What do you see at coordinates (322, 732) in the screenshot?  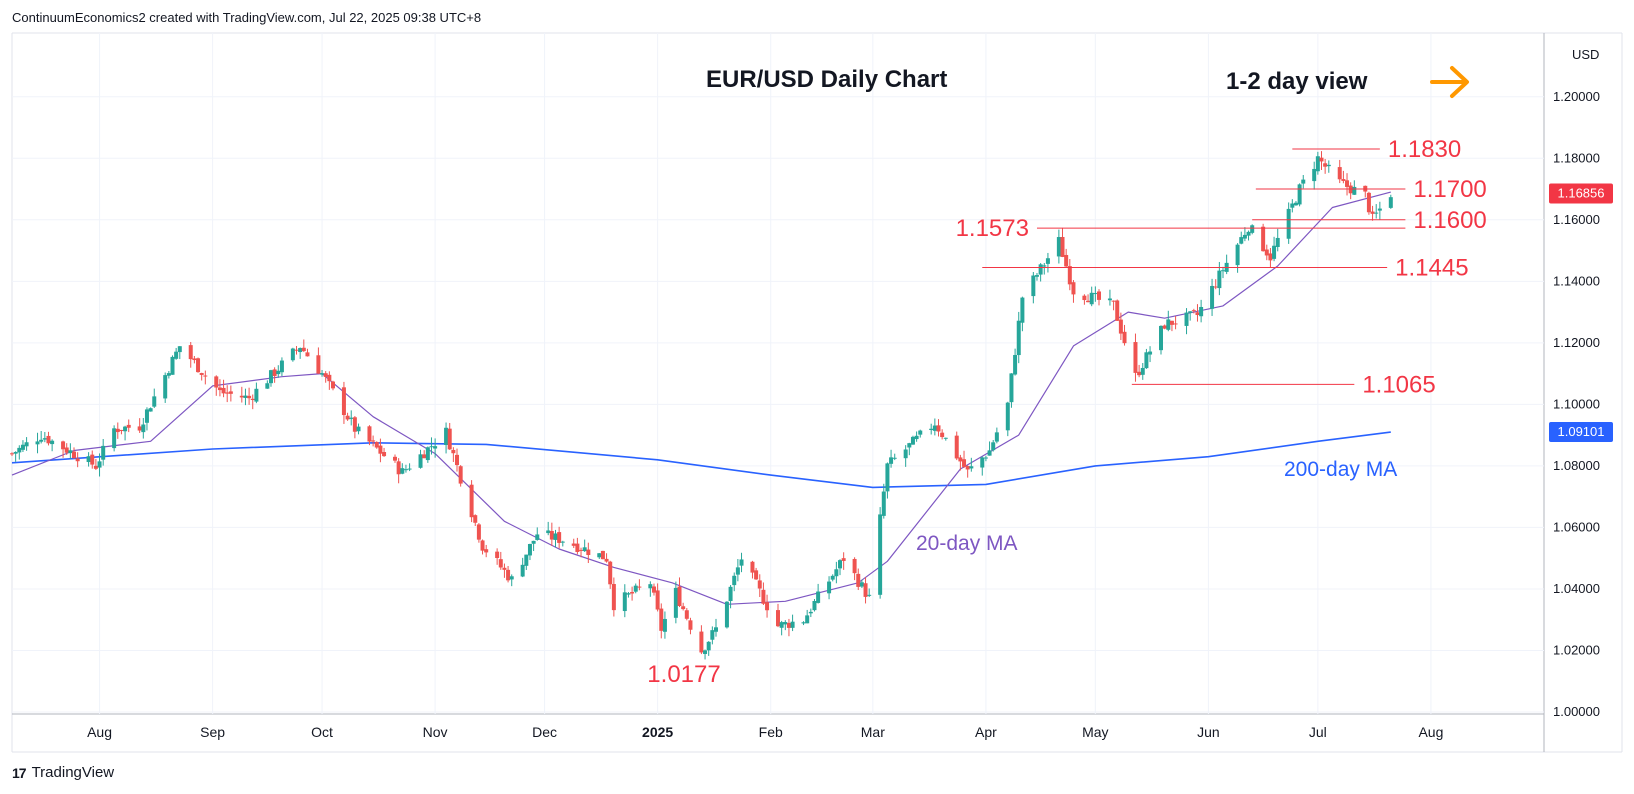 I see `time-tick-label: Oct` at bounding box center [322, 732].